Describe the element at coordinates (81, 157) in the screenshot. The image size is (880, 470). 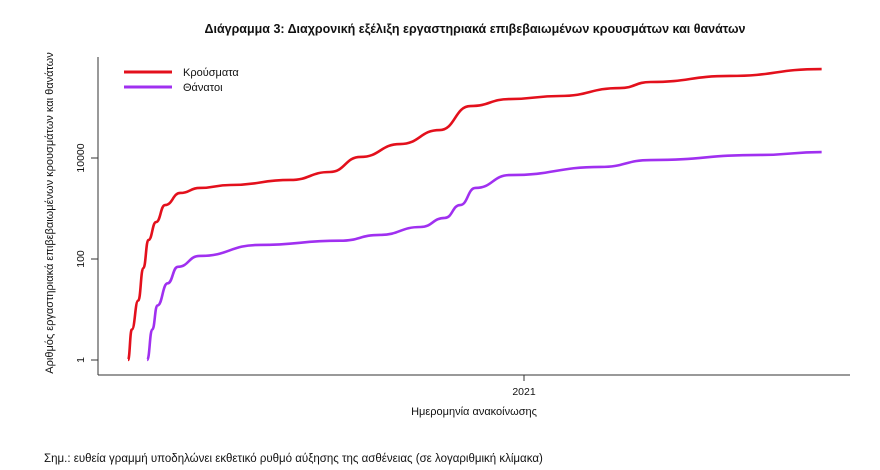
I see `y-tick-label: 10000` at that location.